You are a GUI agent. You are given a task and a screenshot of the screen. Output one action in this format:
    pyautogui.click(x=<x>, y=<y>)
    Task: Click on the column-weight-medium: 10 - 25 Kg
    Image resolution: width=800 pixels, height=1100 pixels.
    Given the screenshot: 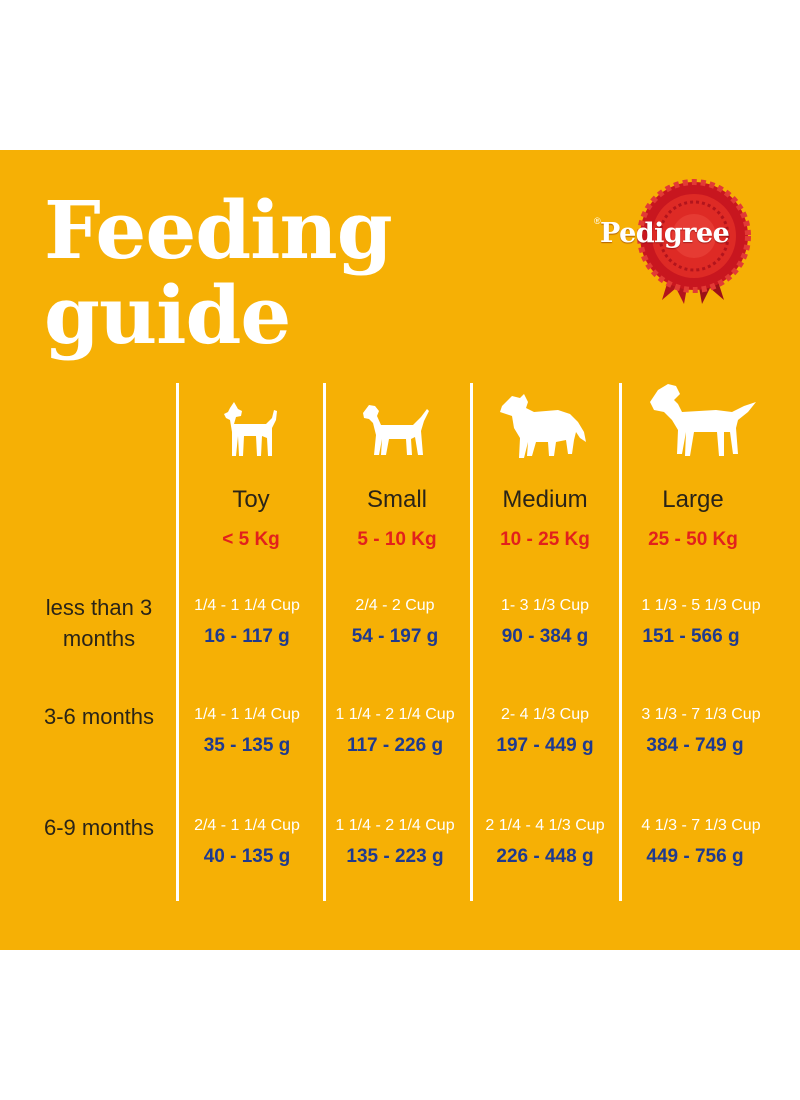 What is the action you would take?
    pyautogui.click(x=545, y=539)
    